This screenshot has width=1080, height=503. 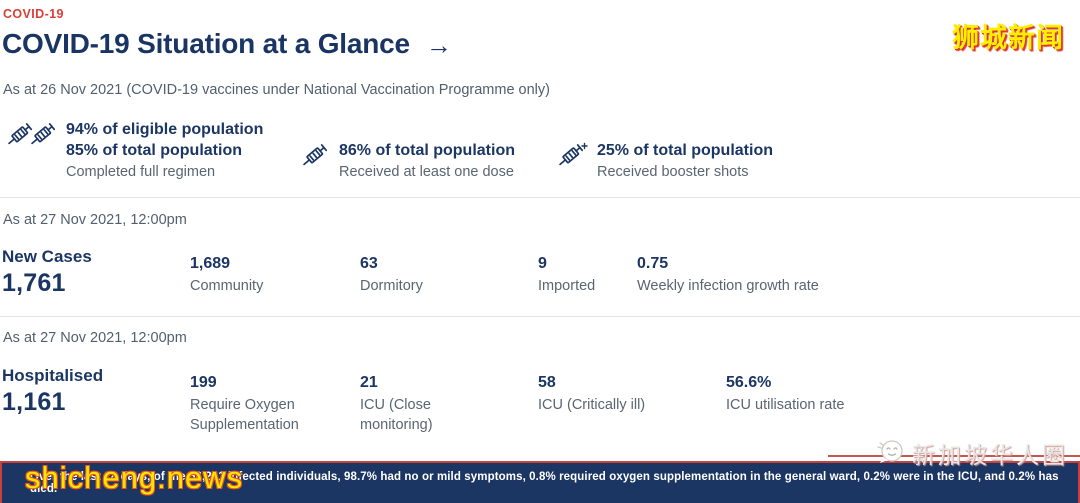 What do you see at coordinates (206, 43) in the screenshot?
I see `page-title: COVID-19 Situation at a Glance` at bounding box center [206, 43].